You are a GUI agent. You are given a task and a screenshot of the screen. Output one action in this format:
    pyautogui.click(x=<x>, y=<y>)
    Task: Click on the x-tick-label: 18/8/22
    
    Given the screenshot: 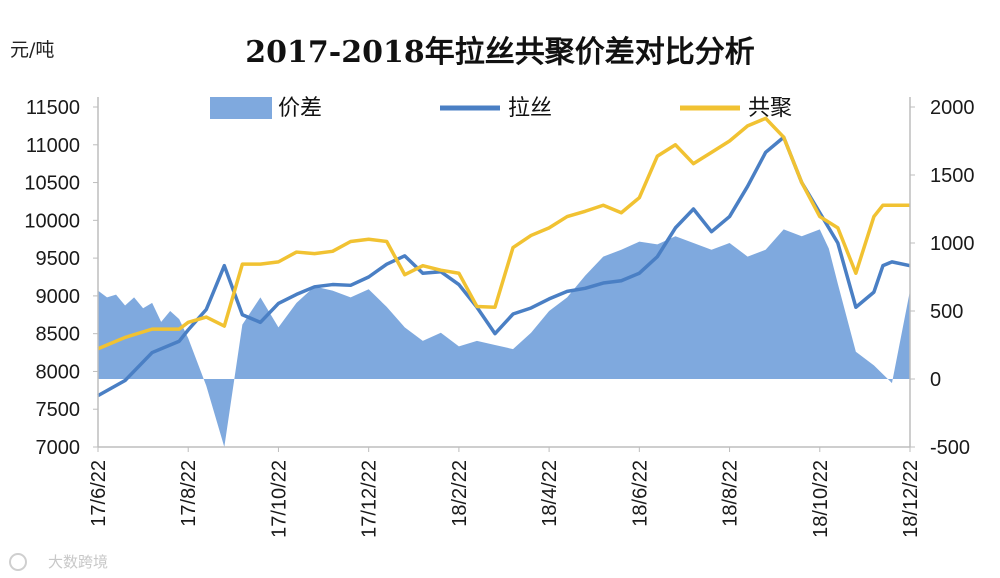 What is the action you would take?
    pyautogui.click(x=731, y=493)
    